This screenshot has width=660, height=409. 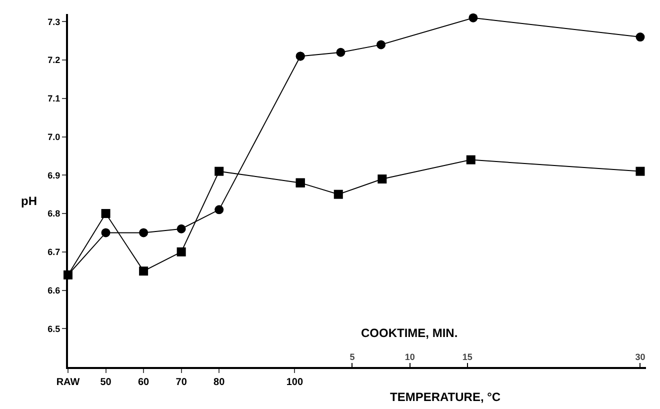 What do you see at coordinates (54, 213) in the screenshot?
I see `y-tick-label: 6.8` at bounding box center [54, 213].